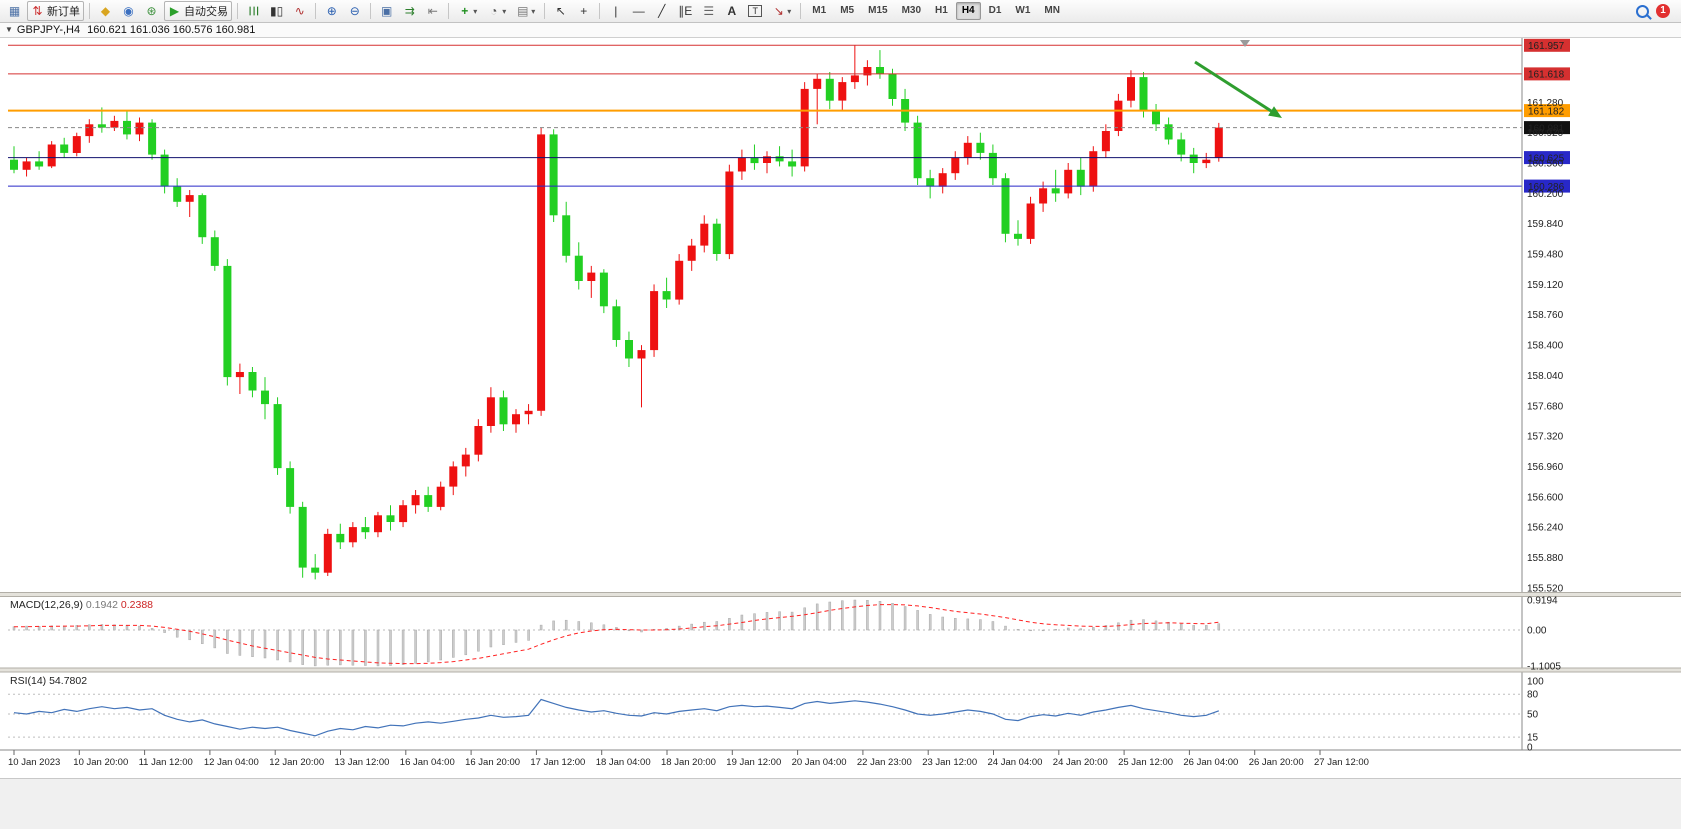 The image size is (1681, 829). I want to click on price-tag, so click(1547, 111).